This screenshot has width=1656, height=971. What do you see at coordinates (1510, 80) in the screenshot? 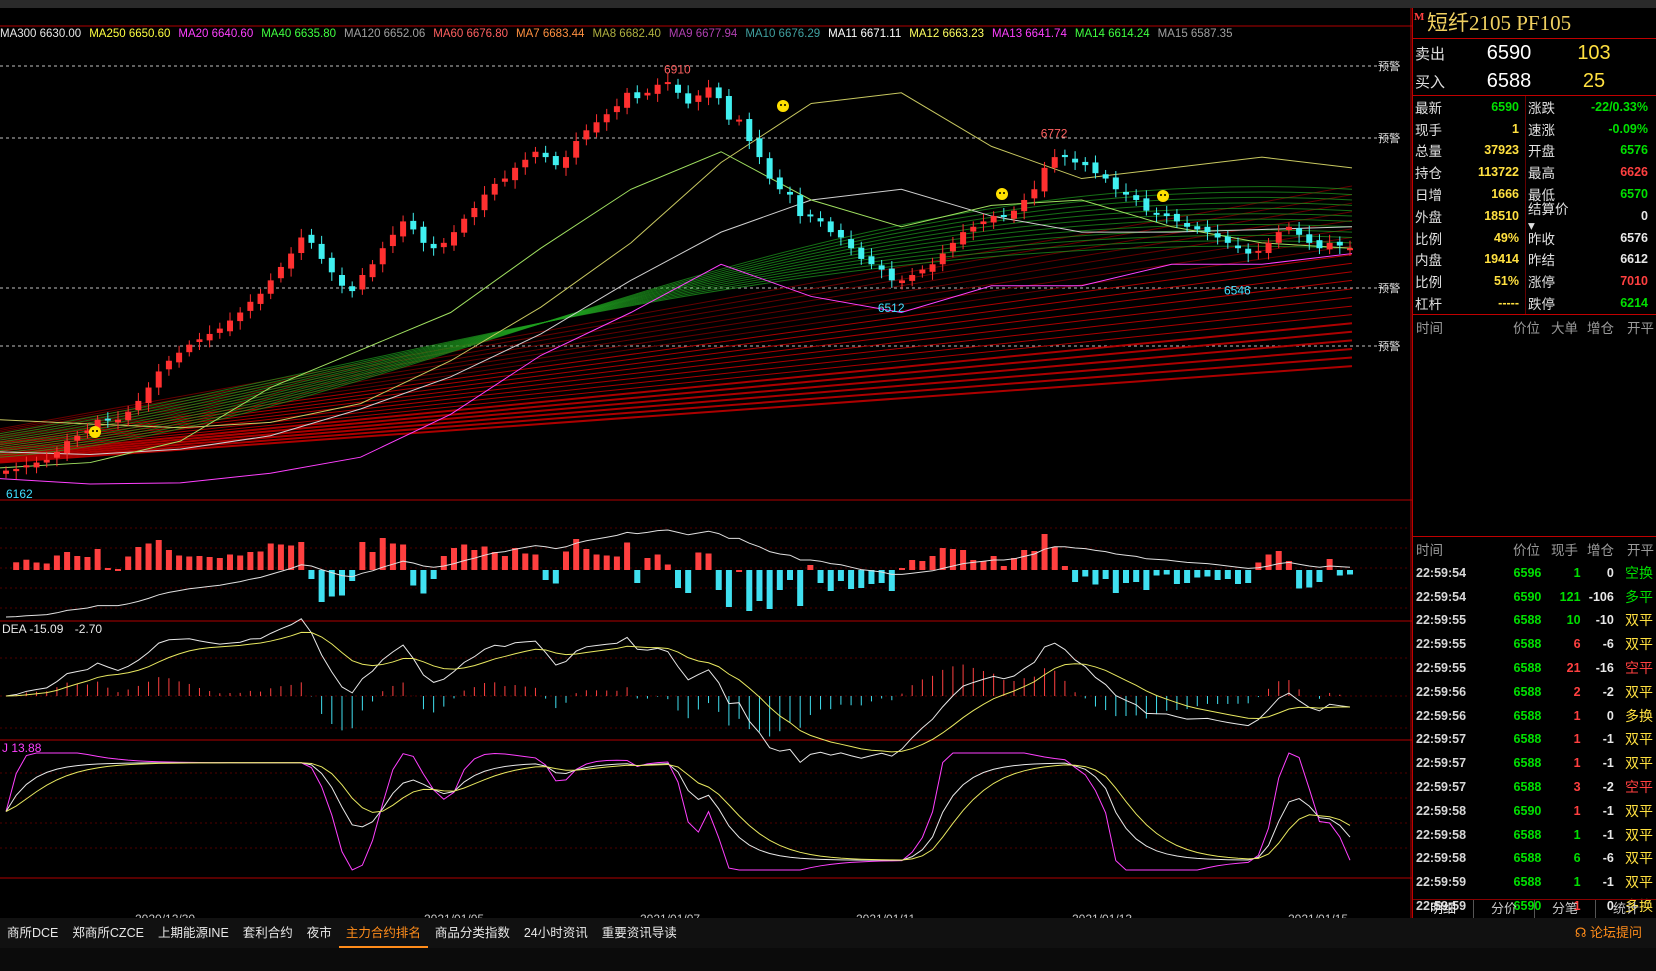
I see `bid-row: 买入 6588 25` at bounding box center [1510, 80].